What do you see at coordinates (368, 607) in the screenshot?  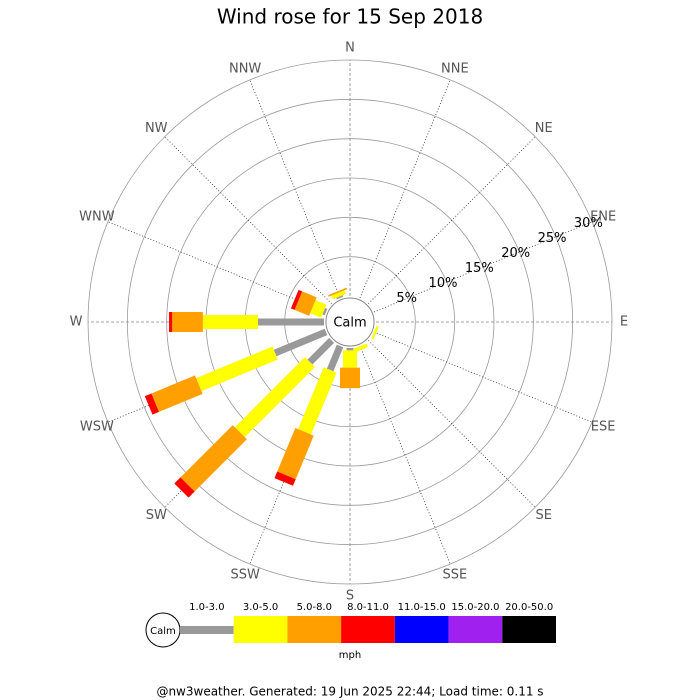 I see `legend-label: 8.0-11.0` at bounding box center [368, 607].